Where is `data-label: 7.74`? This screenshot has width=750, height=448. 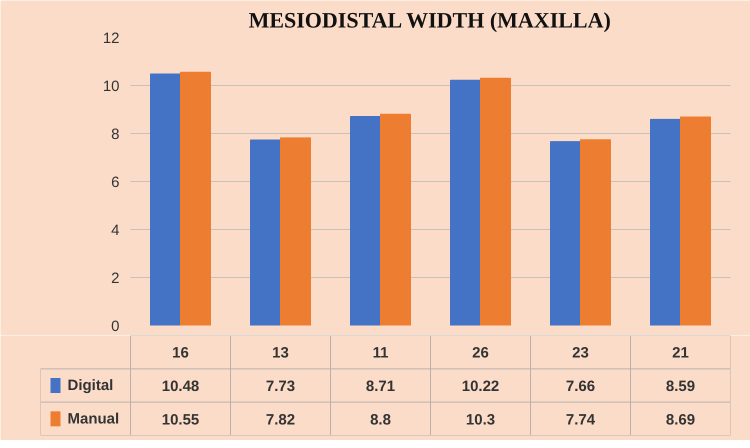 data-label: 7.74 is located at coordinates (581, 419).